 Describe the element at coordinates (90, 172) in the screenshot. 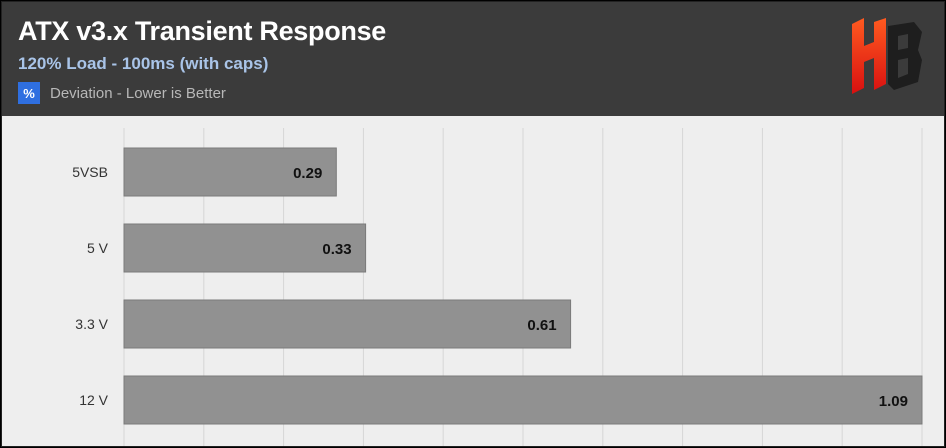

I see `category-label: 5VSB` at that location.